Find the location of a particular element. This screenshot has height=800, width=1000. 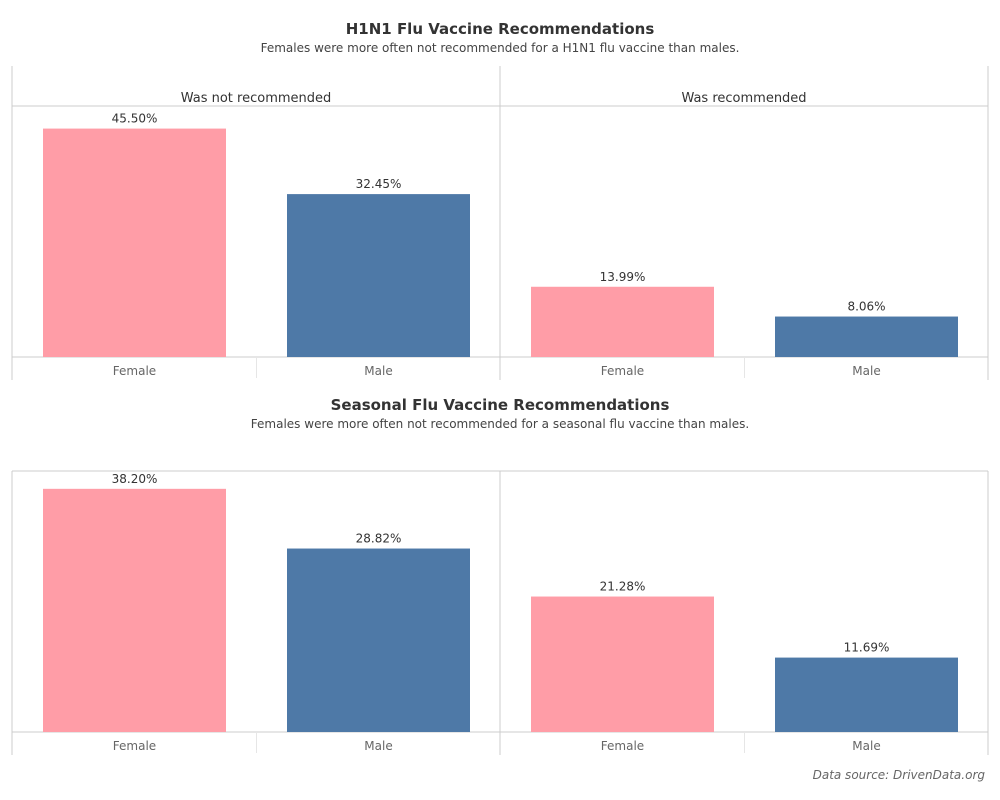

tick-label-1-1-1: Male is located at coordinates (866, 746).